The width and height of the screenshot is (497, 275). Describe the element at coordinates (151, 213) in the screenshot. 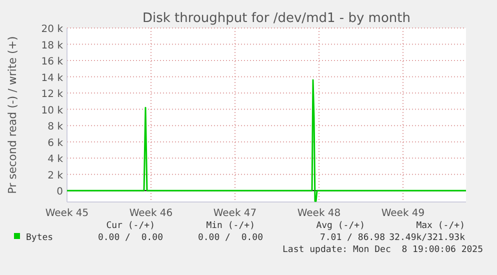

I see `x-tick-label: Week 46` at that location.